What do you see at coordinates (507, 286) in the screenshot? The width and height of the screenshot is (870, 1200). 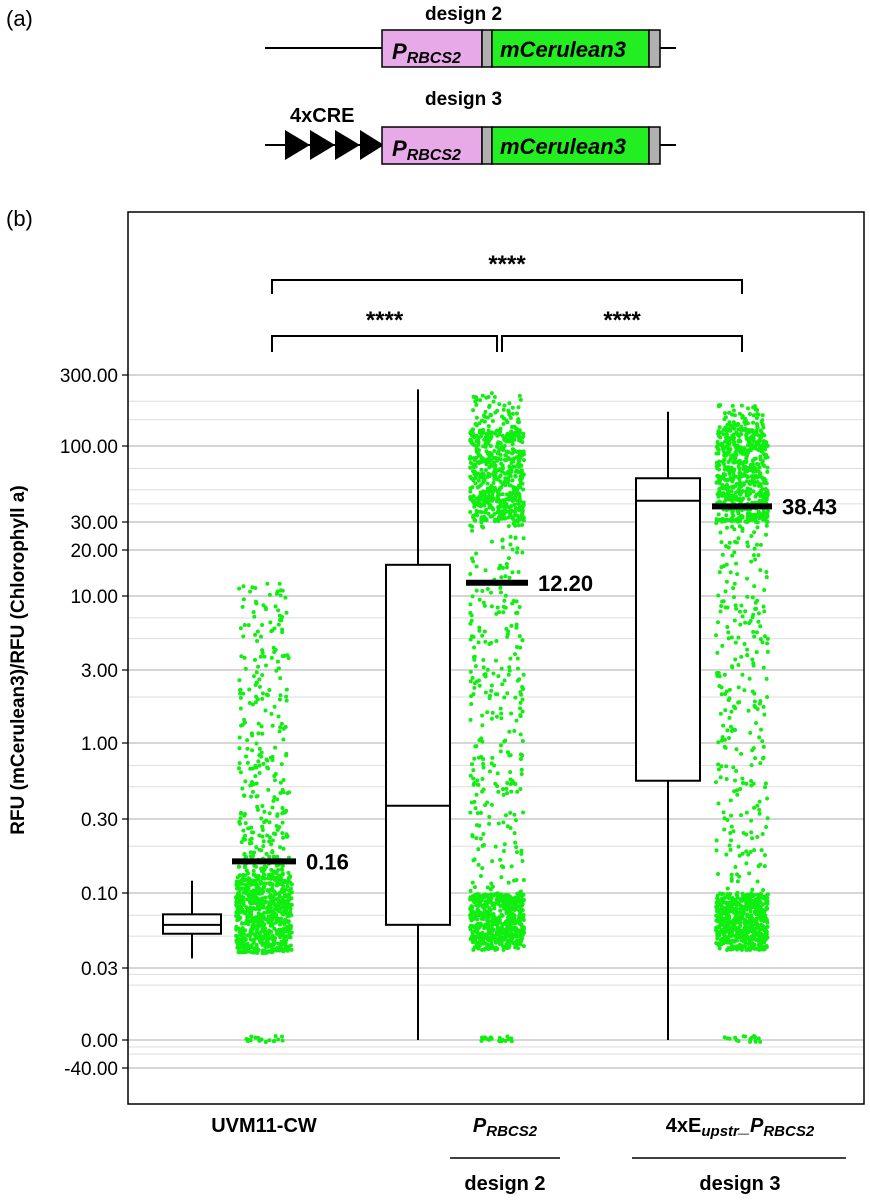 I see `significance-bracket` at bounding box center [507, 286].